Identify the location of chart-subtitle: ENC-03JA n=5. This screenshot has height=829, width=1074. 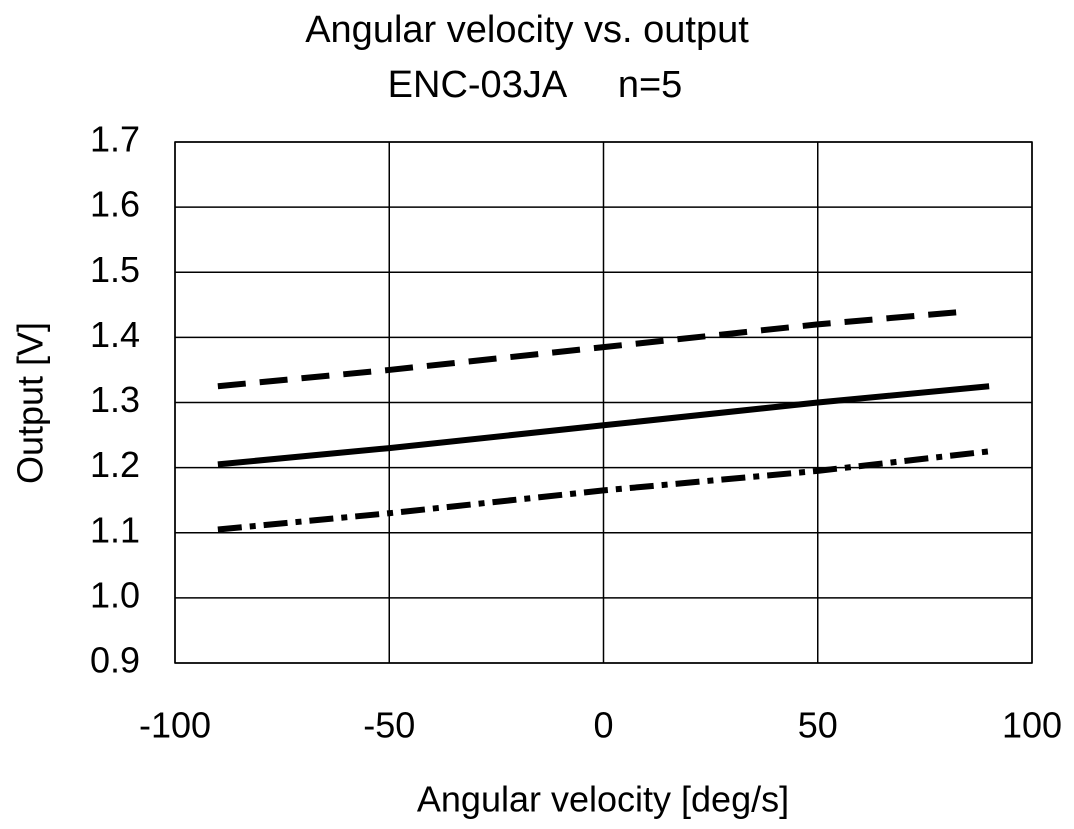
(535, 85).